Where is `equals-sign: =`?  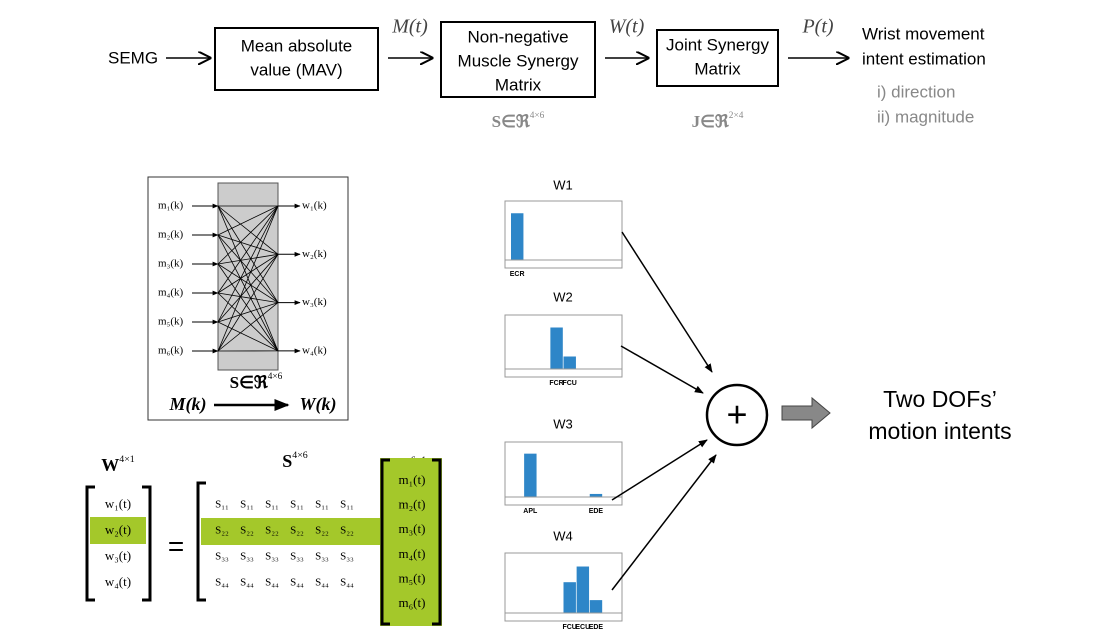
equals-sign: = is located at coordinates (176, 545).